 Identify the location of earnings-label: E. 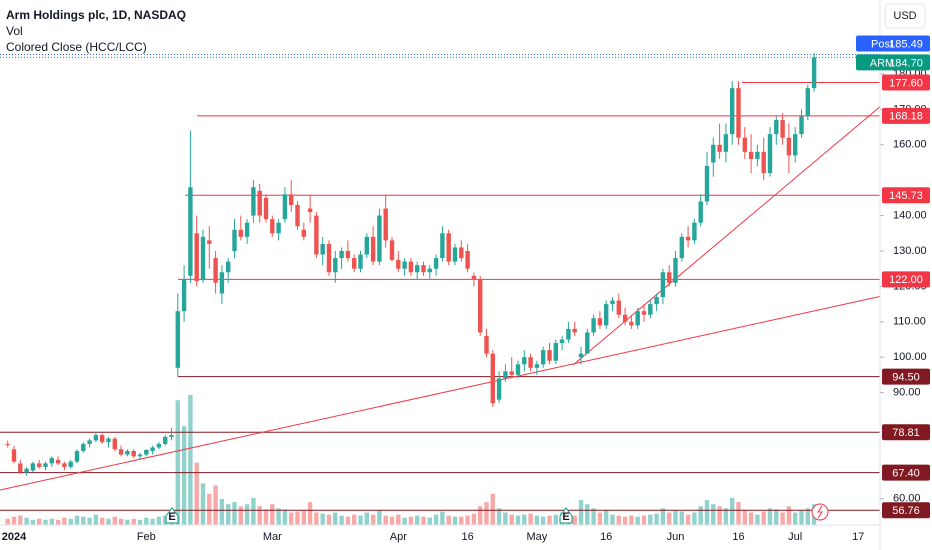
(171, 517).